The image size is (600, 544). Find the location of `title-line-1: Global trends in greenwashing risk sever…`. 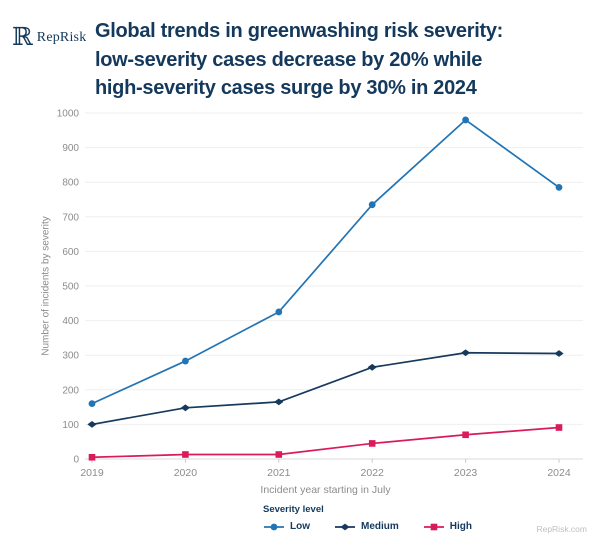

title-line-1: Global trends in greenwashing risk sever… is located at coordinates (299, 31).